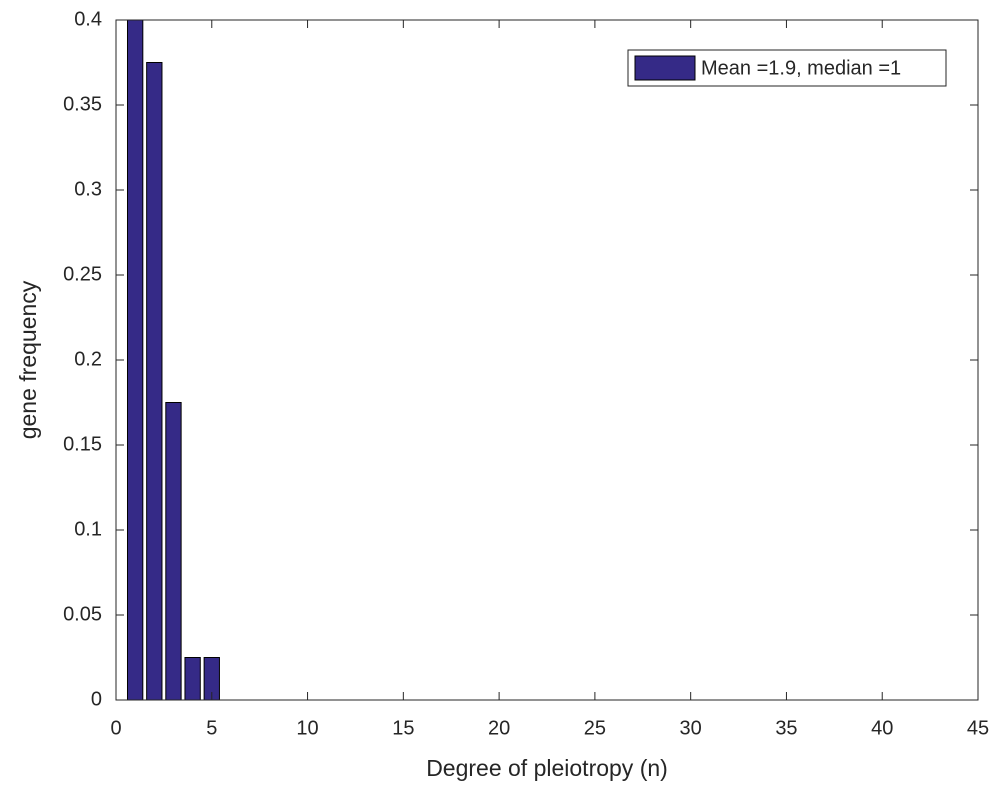 Image resolution: width=1000 pixels, height=801 pixels. I want to click on x-axis-label: Degree of pleiotropy (n), so click(547, 768).